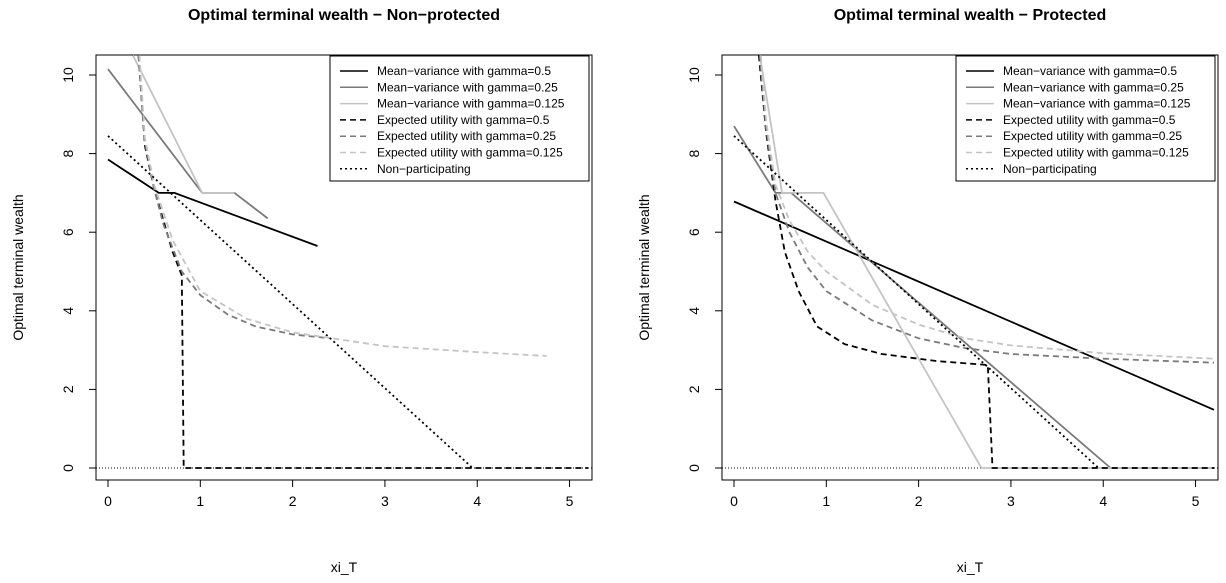 This screenshot has width=1226, height=583. What do you see at coordinates (344, 15) in the screenshot?
I see `chart-title: Optimal terminal wealth − Non−protected` at bounding box center [344, 15].